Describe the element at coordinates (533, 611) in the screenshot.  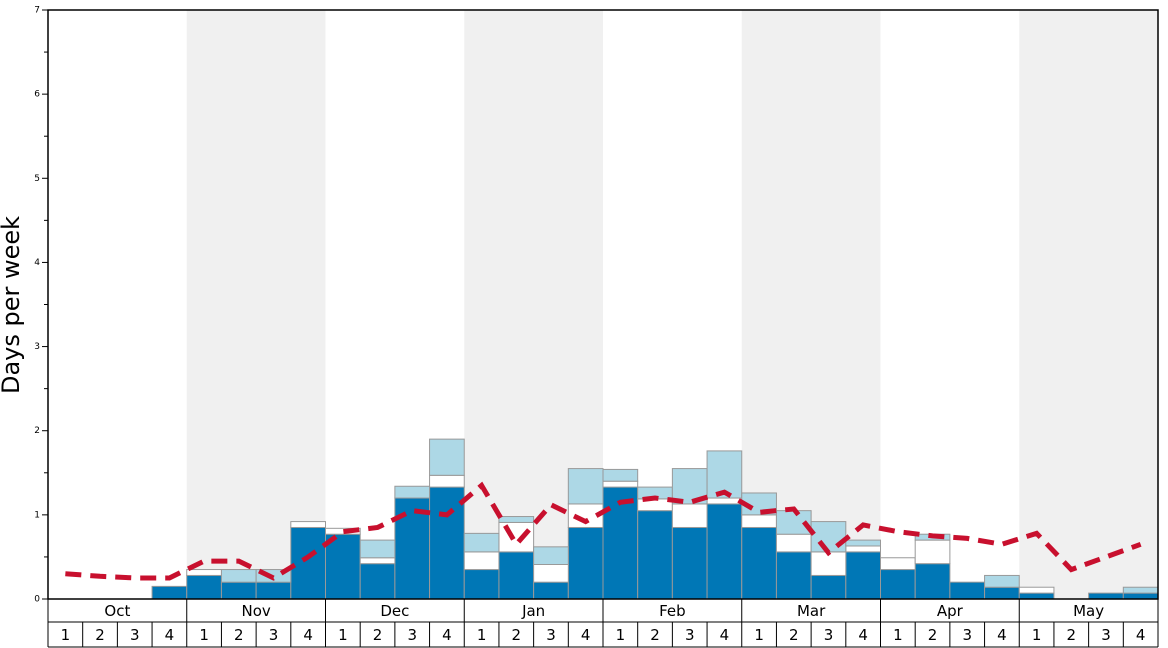
I see `month-label: Jan` at that location.